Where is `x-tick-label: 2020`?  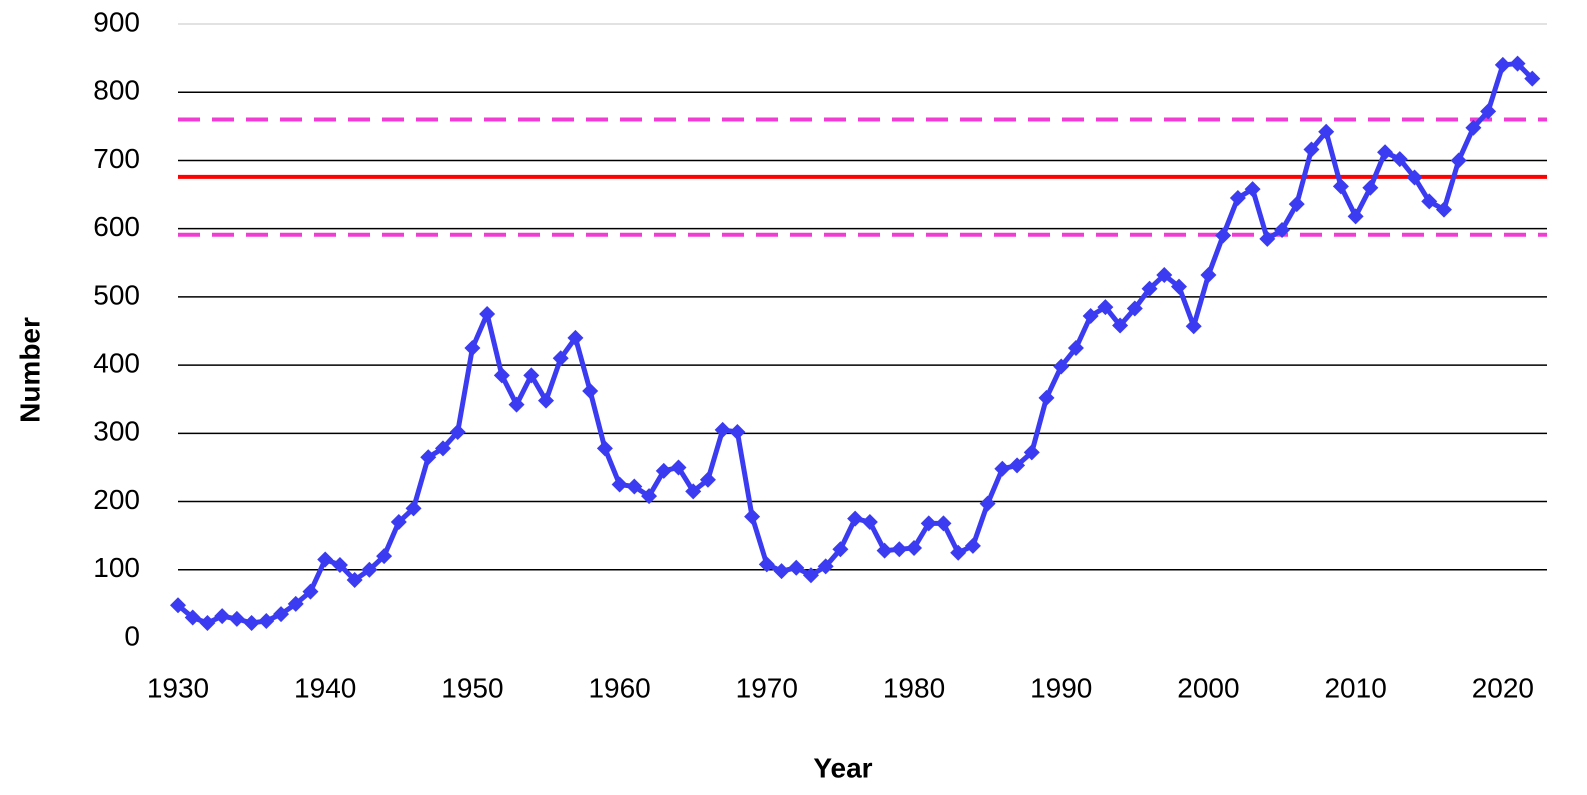 x-tick-label: 2020 is located at coordinates (1503, 687).